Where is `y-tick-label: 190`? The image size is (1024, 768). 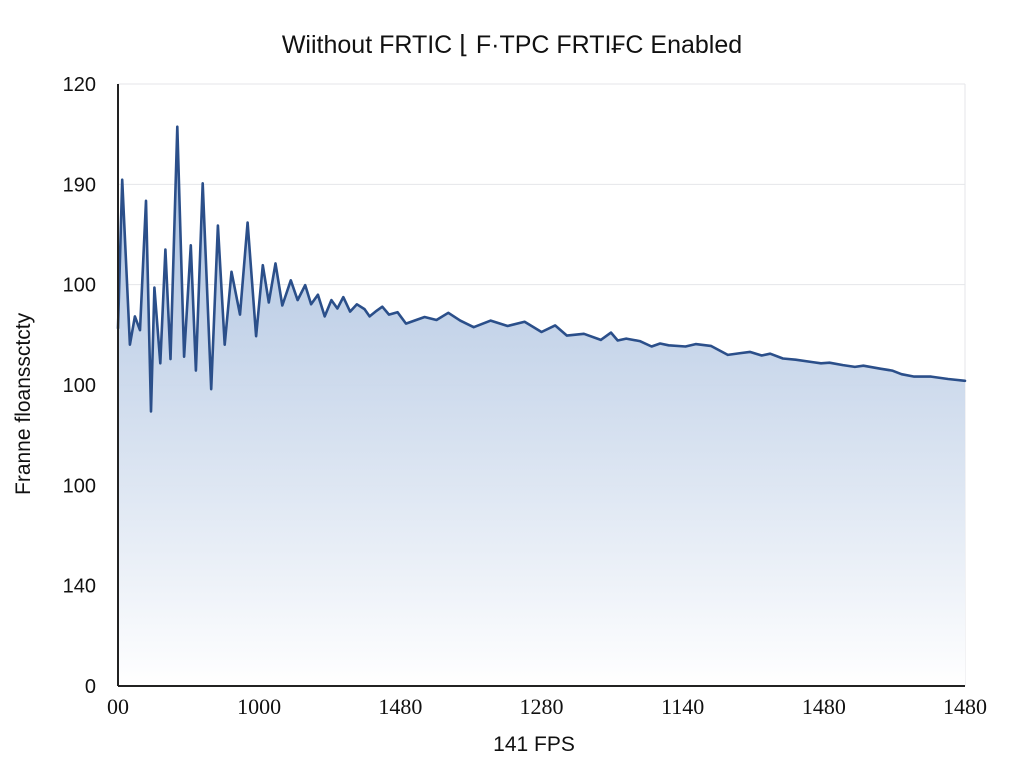 y-tick-label: 190 is located at coordinates (79, 185).